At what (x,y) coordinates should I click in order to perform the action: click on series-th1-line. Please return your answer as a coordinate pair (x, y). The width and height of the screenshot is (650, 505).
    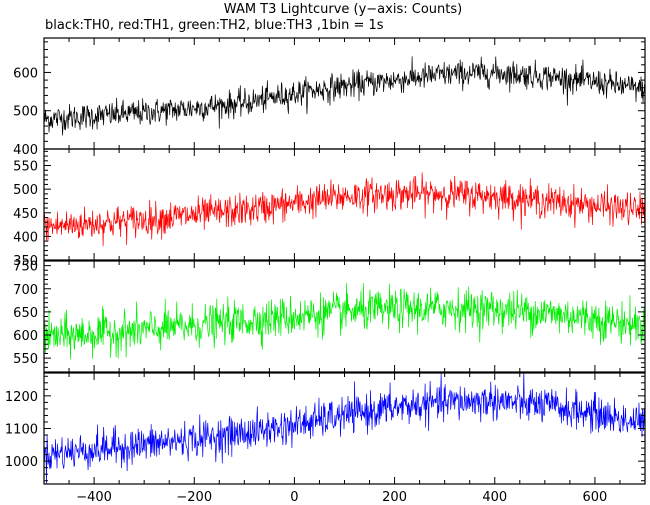
    Looking at the image, I should click on (344, 209).